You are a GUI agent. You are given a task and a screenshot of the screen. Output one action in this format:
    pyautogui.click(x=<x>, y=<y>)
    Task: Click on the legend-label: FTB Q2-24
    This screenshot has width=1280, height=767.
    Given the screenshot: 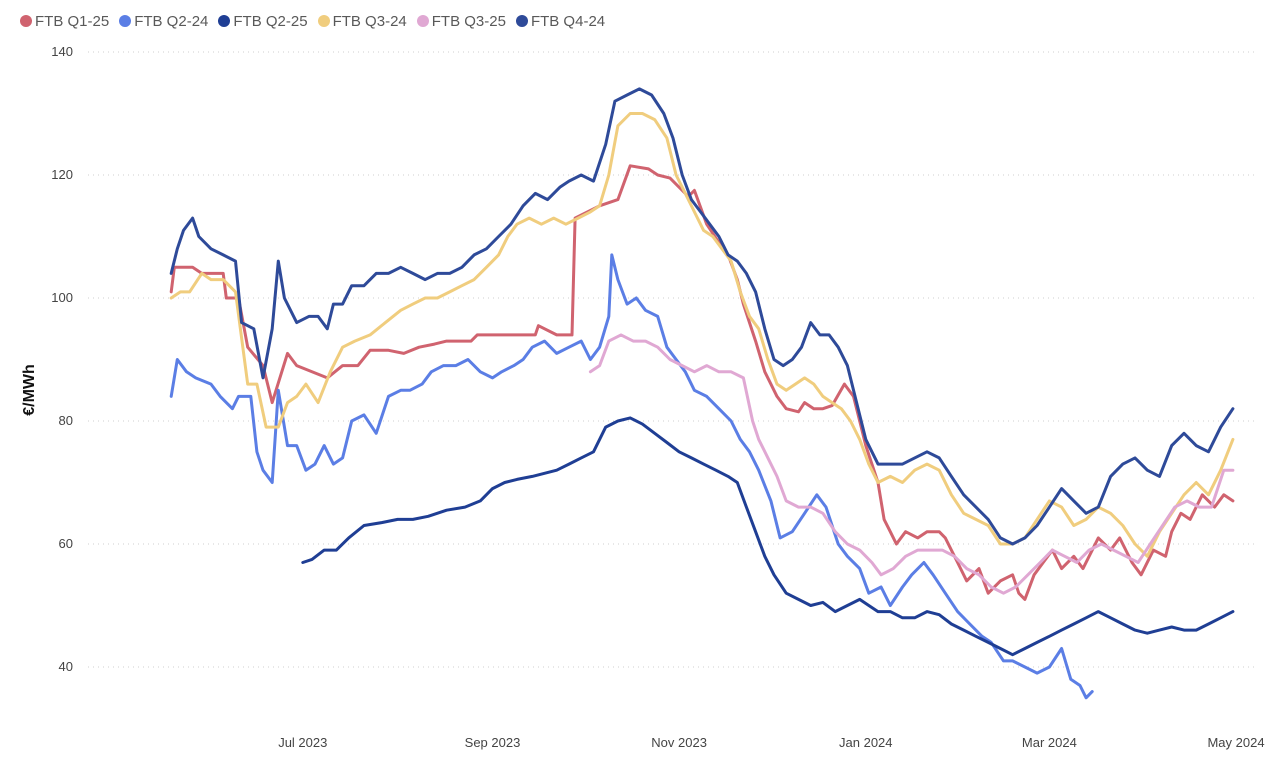 What is the action you would take?
    pyautogui.click(x=171, y=21)
    